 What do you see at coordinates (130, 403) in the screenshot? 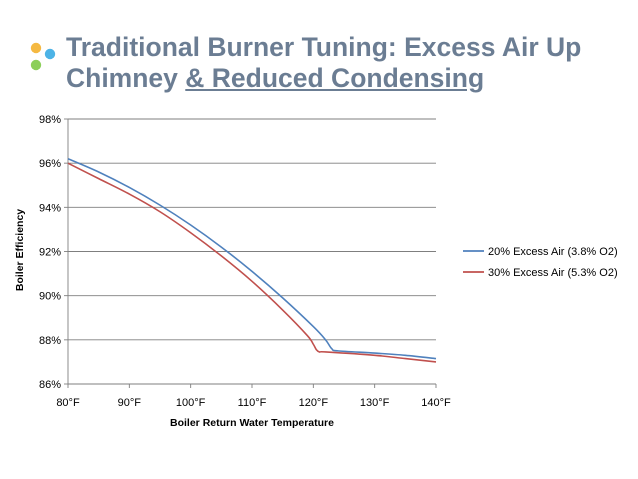
I see `x-tick-label: 90°F` at bounding box center [130, 403].